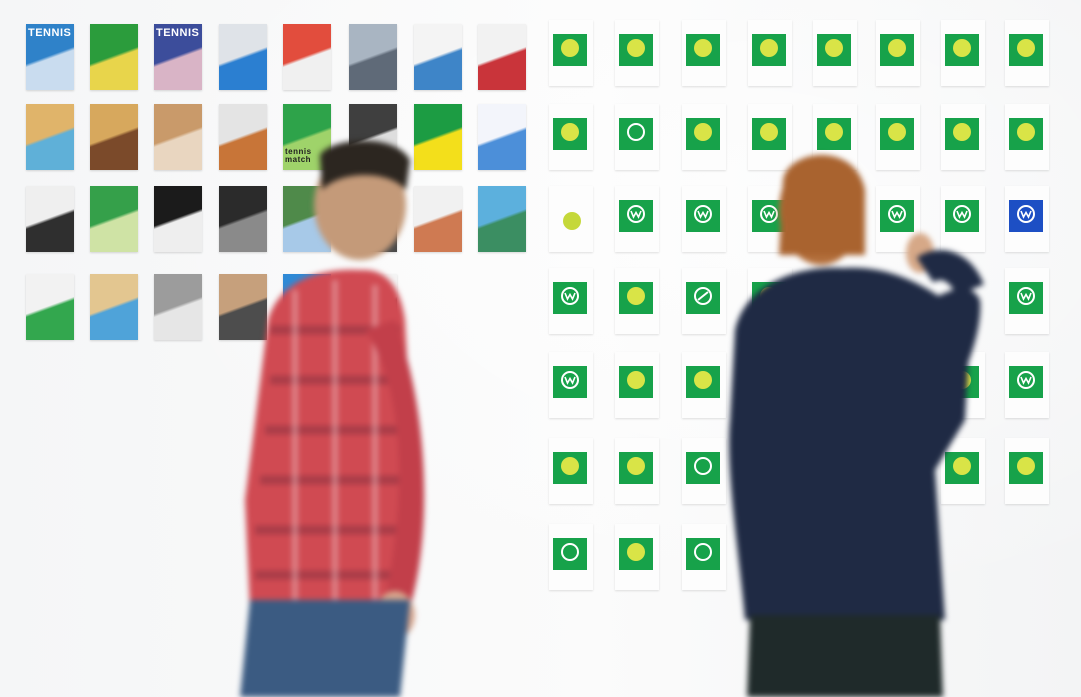 Image resolution: width=1081 pixels, height=697 pixels. Describe the element at coordinates (298, 155) in the screenshot. I see `print-title-text: tennis match` at that location.